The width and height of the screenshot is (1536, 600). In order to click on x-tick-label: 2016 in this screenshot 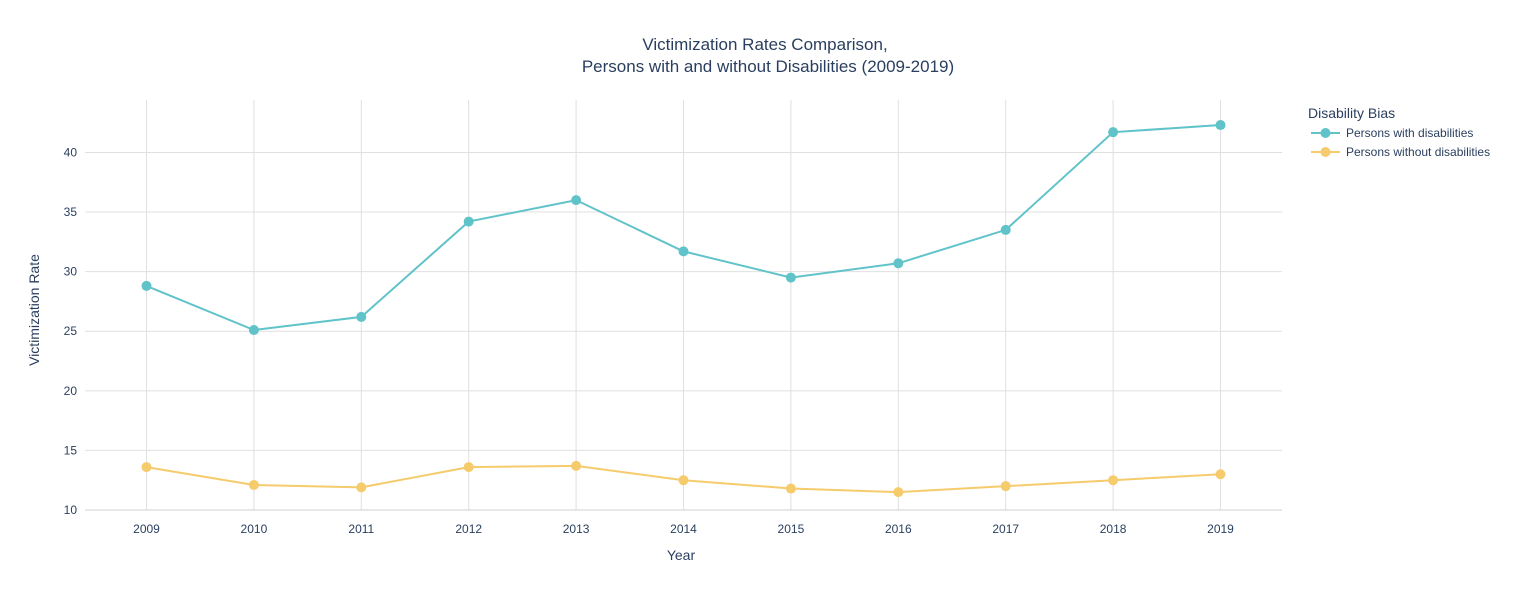, I will do `click(898, 529)`.